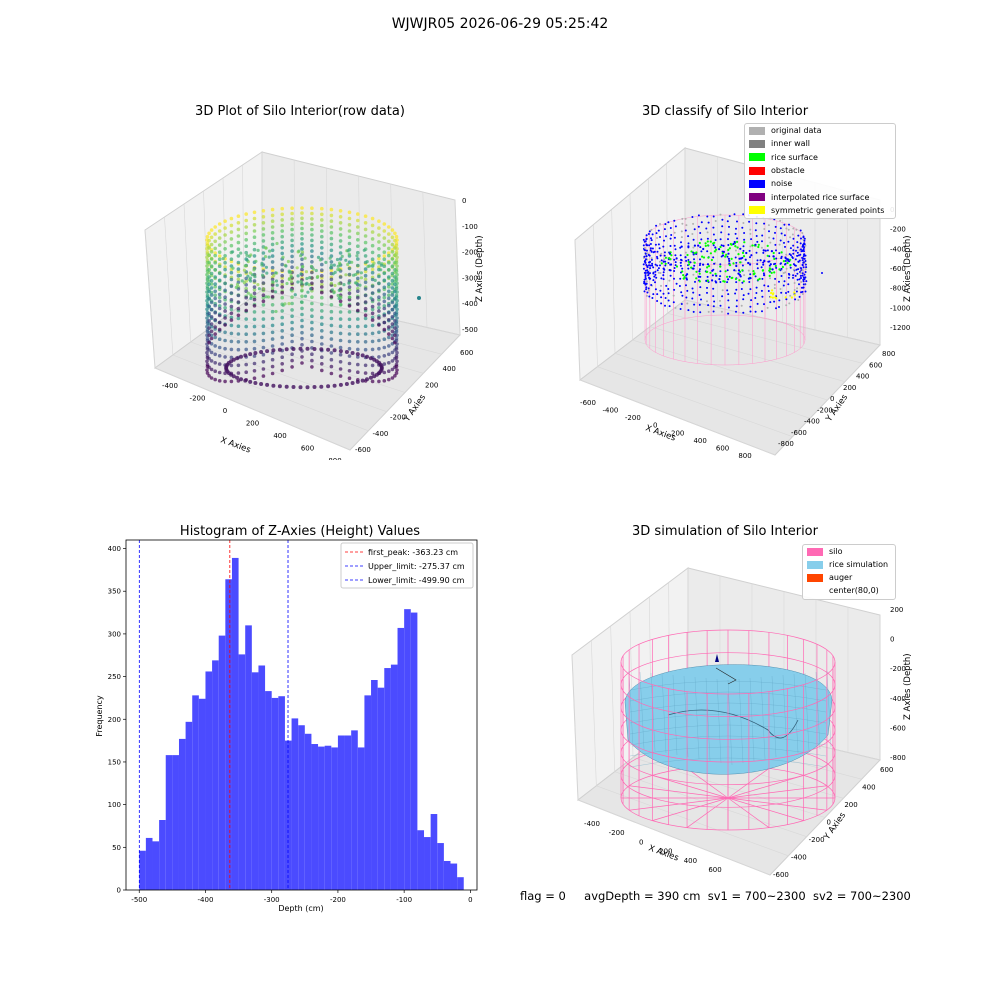  What do you see at coordinates (859, 564) in the screenshot?
I see `legend-label: rice simulation` at bounding box center [859, 564].